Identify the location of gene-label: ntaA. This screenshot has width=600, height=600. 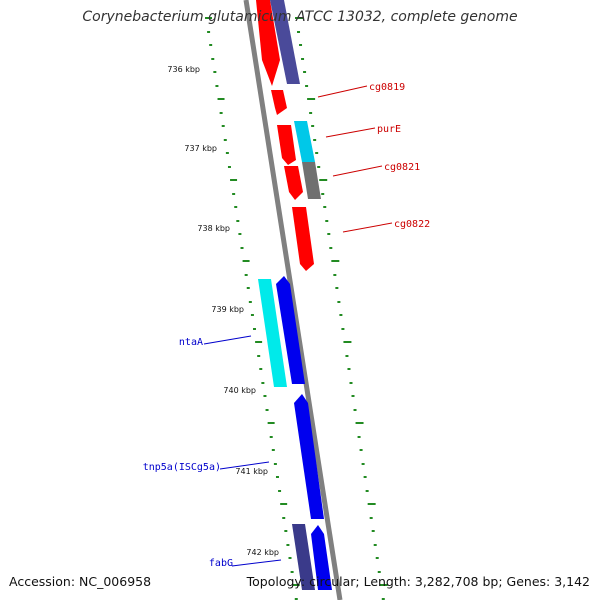
(191, 342).